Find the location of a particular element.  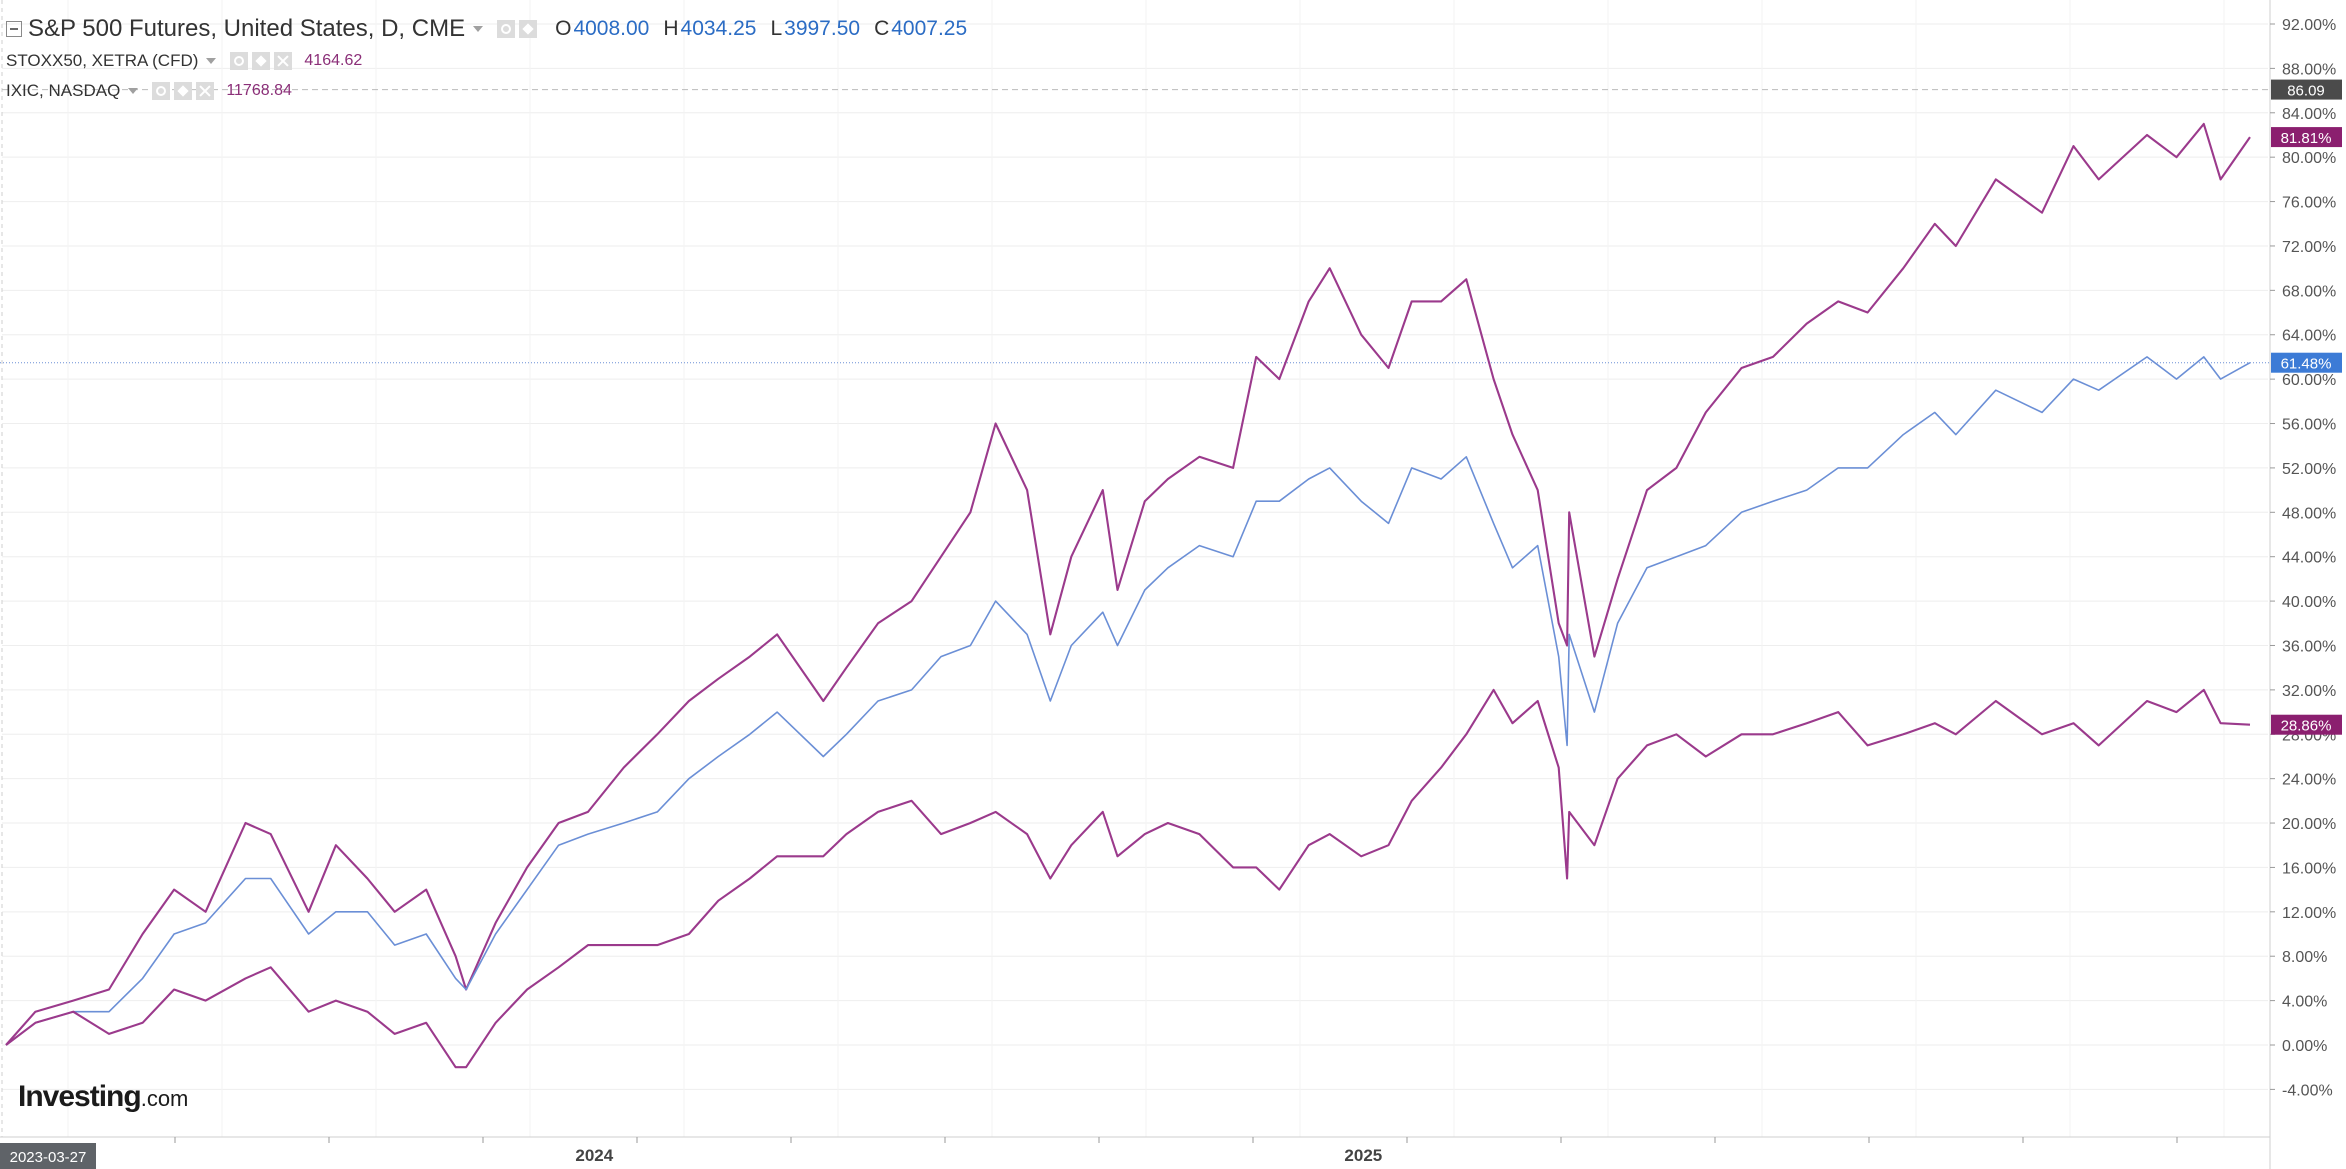

stoxx-value-tag: 28.86% is located at coordinates (2306, 726).